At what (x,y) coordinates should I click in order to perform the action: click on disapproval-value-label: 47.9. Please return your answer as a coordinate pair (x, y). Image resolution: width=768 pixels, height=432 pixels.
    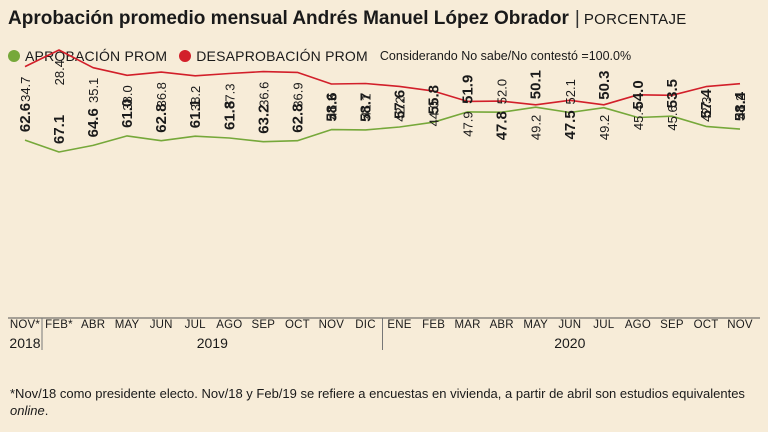
    Looking at the image, I should click on (468, 123).